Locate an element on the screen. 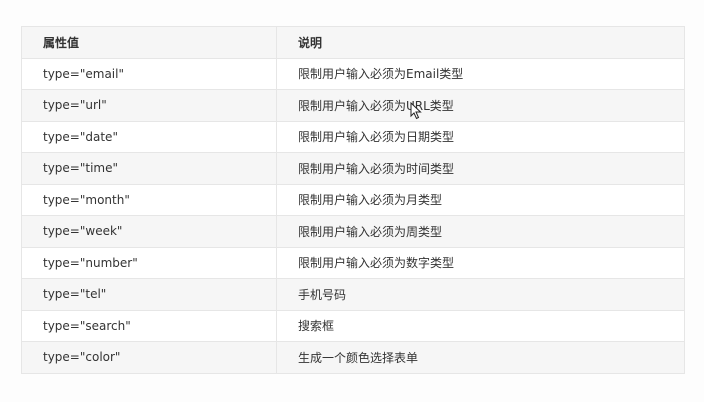 The height and width of the screenshot is (402, 704). attribute-value-cell: type="search" is located at coordinates (149, 325).